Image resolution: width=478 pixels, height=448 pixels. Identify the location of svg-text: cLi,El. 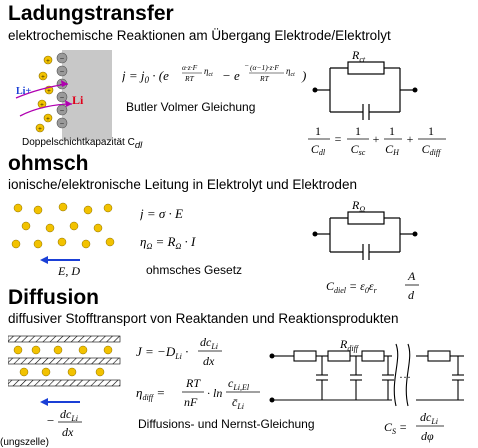
(239, 384).